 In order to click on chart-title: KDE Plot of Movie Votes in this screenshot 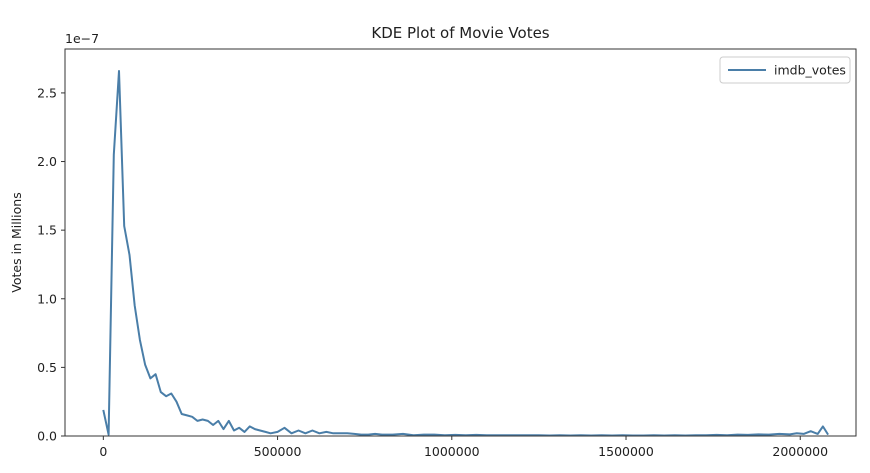, I will do `click(460, 33)`.